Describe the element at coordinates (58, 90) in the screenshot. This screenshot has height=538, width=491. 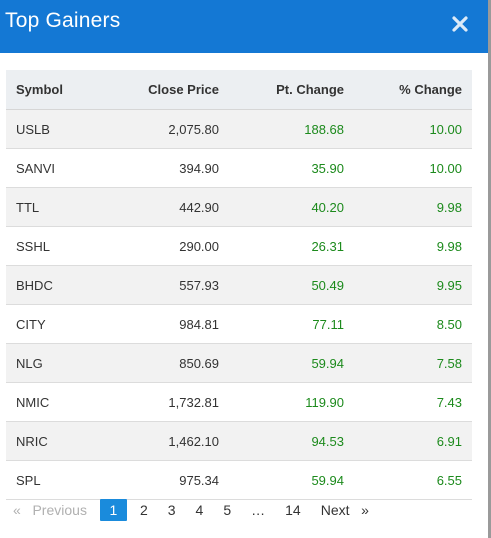
I see `column-header-symbol: Symbol` at that location.